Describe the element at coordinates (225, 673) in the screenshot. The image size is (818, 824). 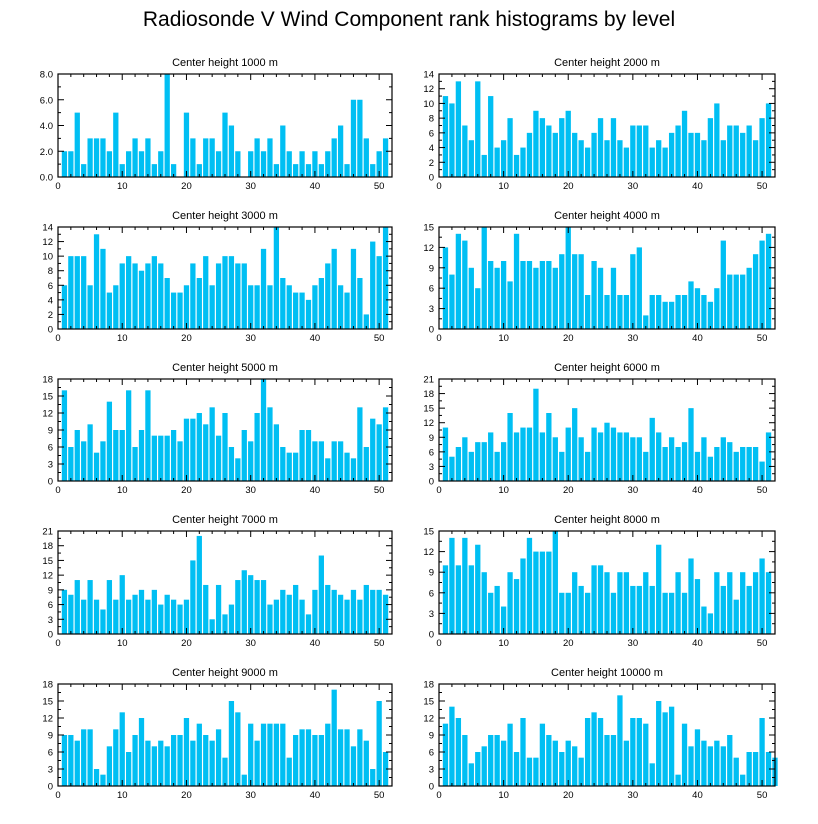
I see `panel-title: Center height 9000 m` at that location.